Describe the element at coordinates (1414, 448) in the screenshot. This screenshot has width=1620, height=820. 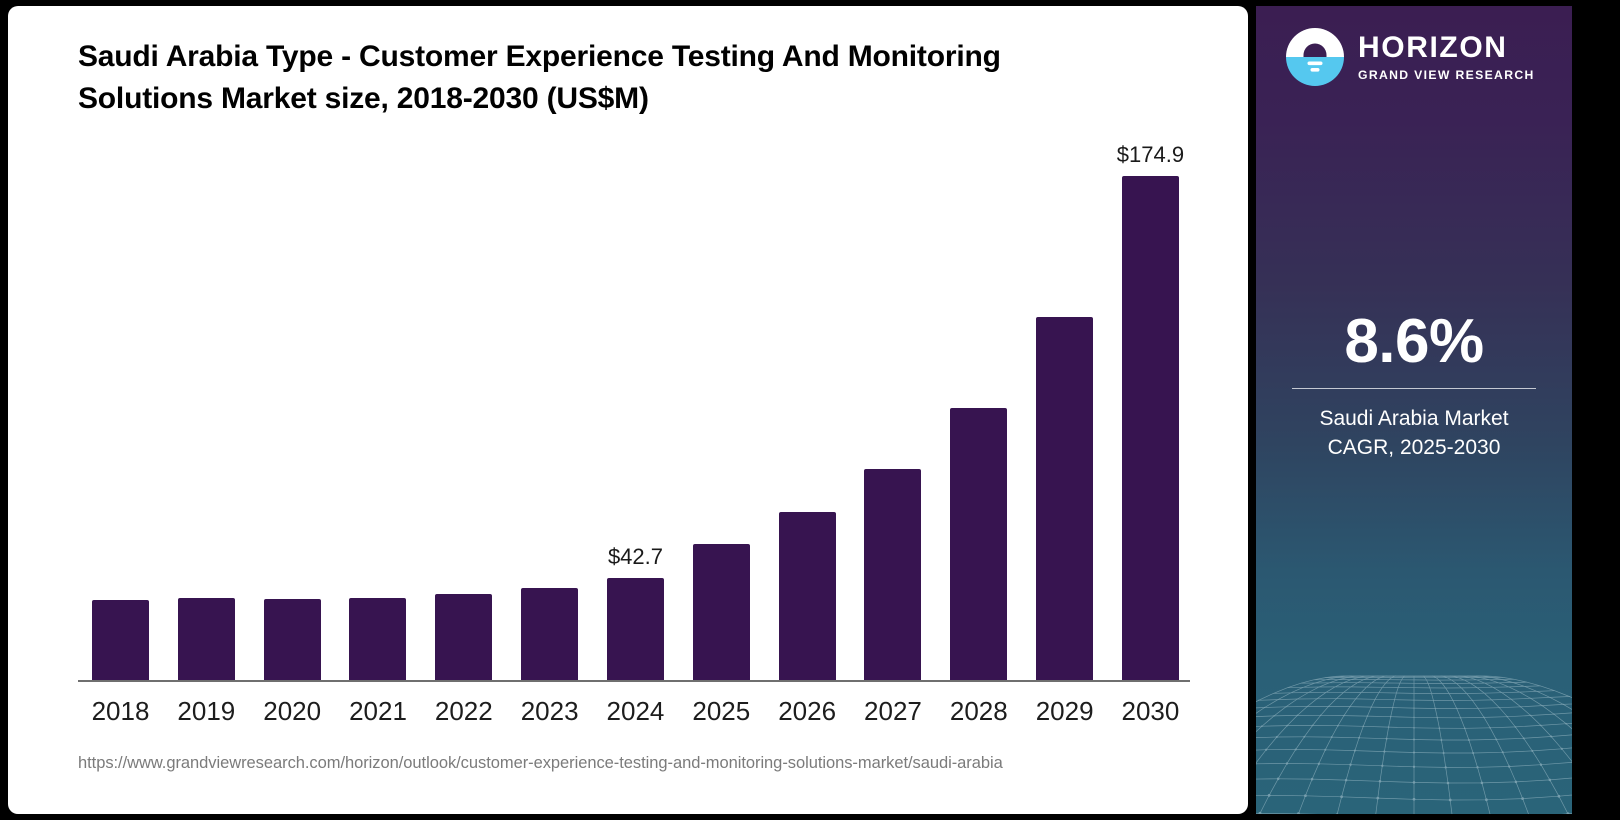
I see `cagr-caption-line-2: CAGR, 2025-2030` at that location.